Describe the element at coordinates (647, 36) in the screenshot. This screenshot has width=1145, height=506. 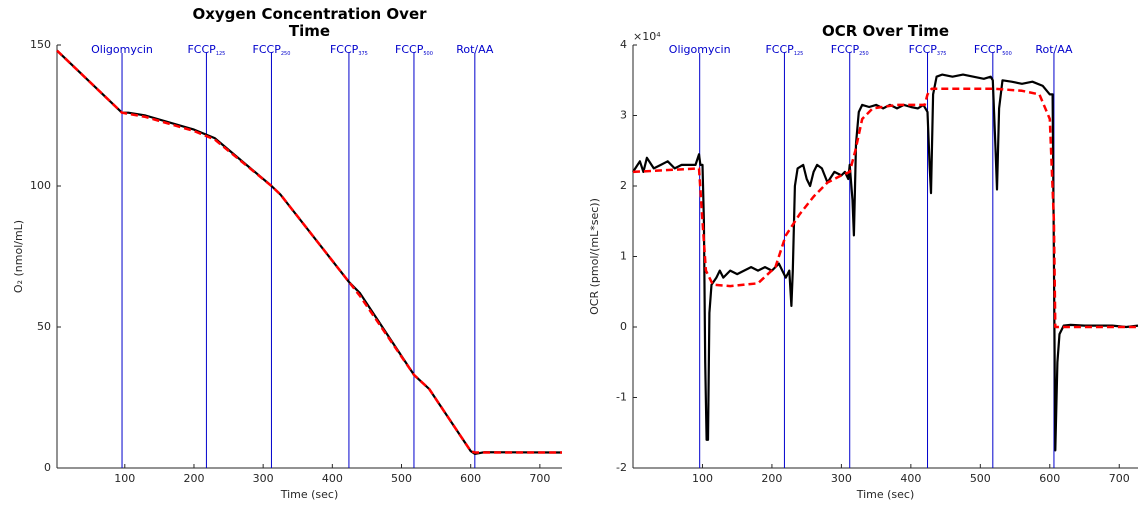
I see `y-exponent: ×10⁴` at that location.